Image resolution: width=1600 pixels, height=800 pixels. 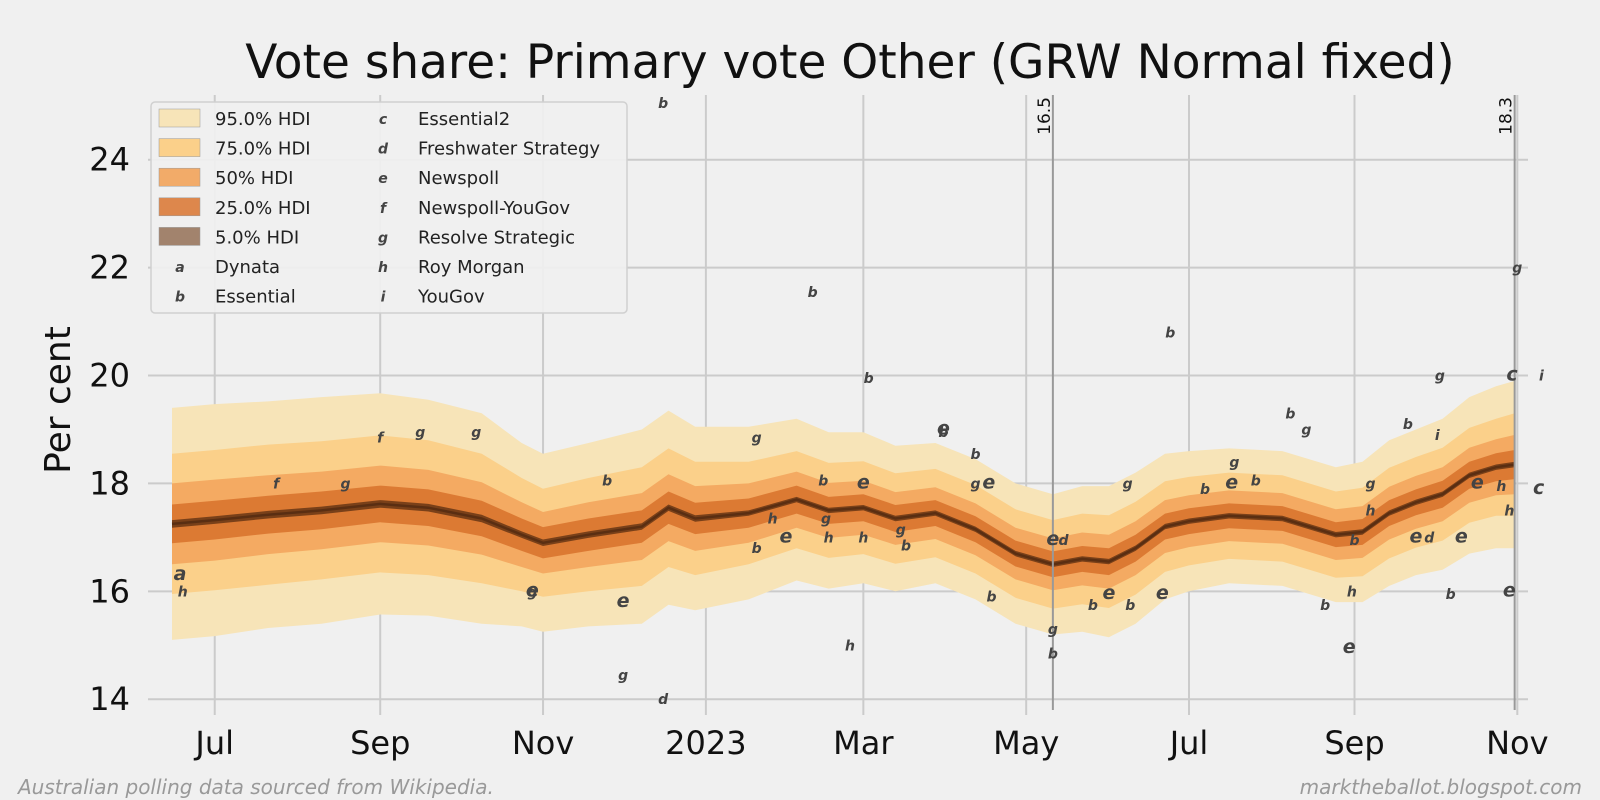 I want to click on x-tick-label: 2023, so click(x=705, y=743).